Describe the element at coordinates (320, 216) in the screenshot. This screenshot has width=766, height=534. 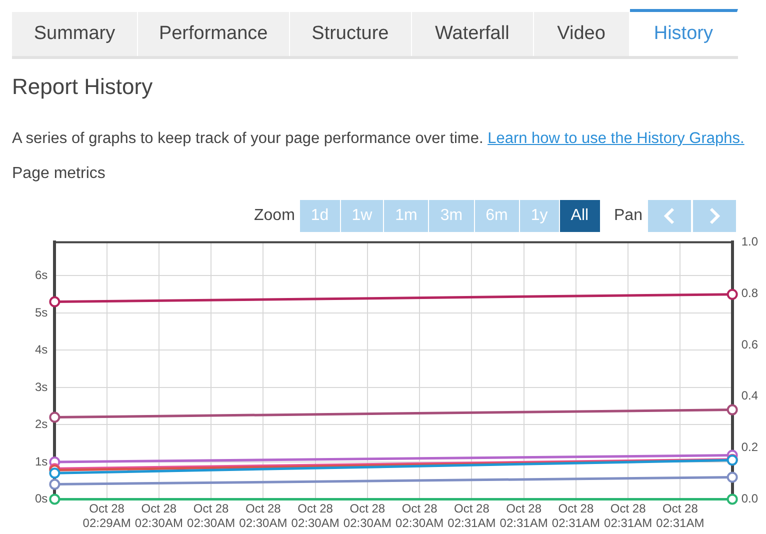
I see `text: 1d` at that location.